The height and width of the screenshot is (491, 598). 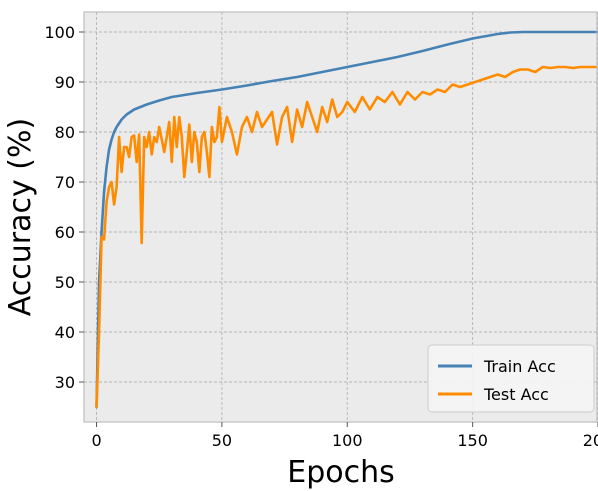 I want to click on y-tick-label: 30, so click(x=65, y=382).